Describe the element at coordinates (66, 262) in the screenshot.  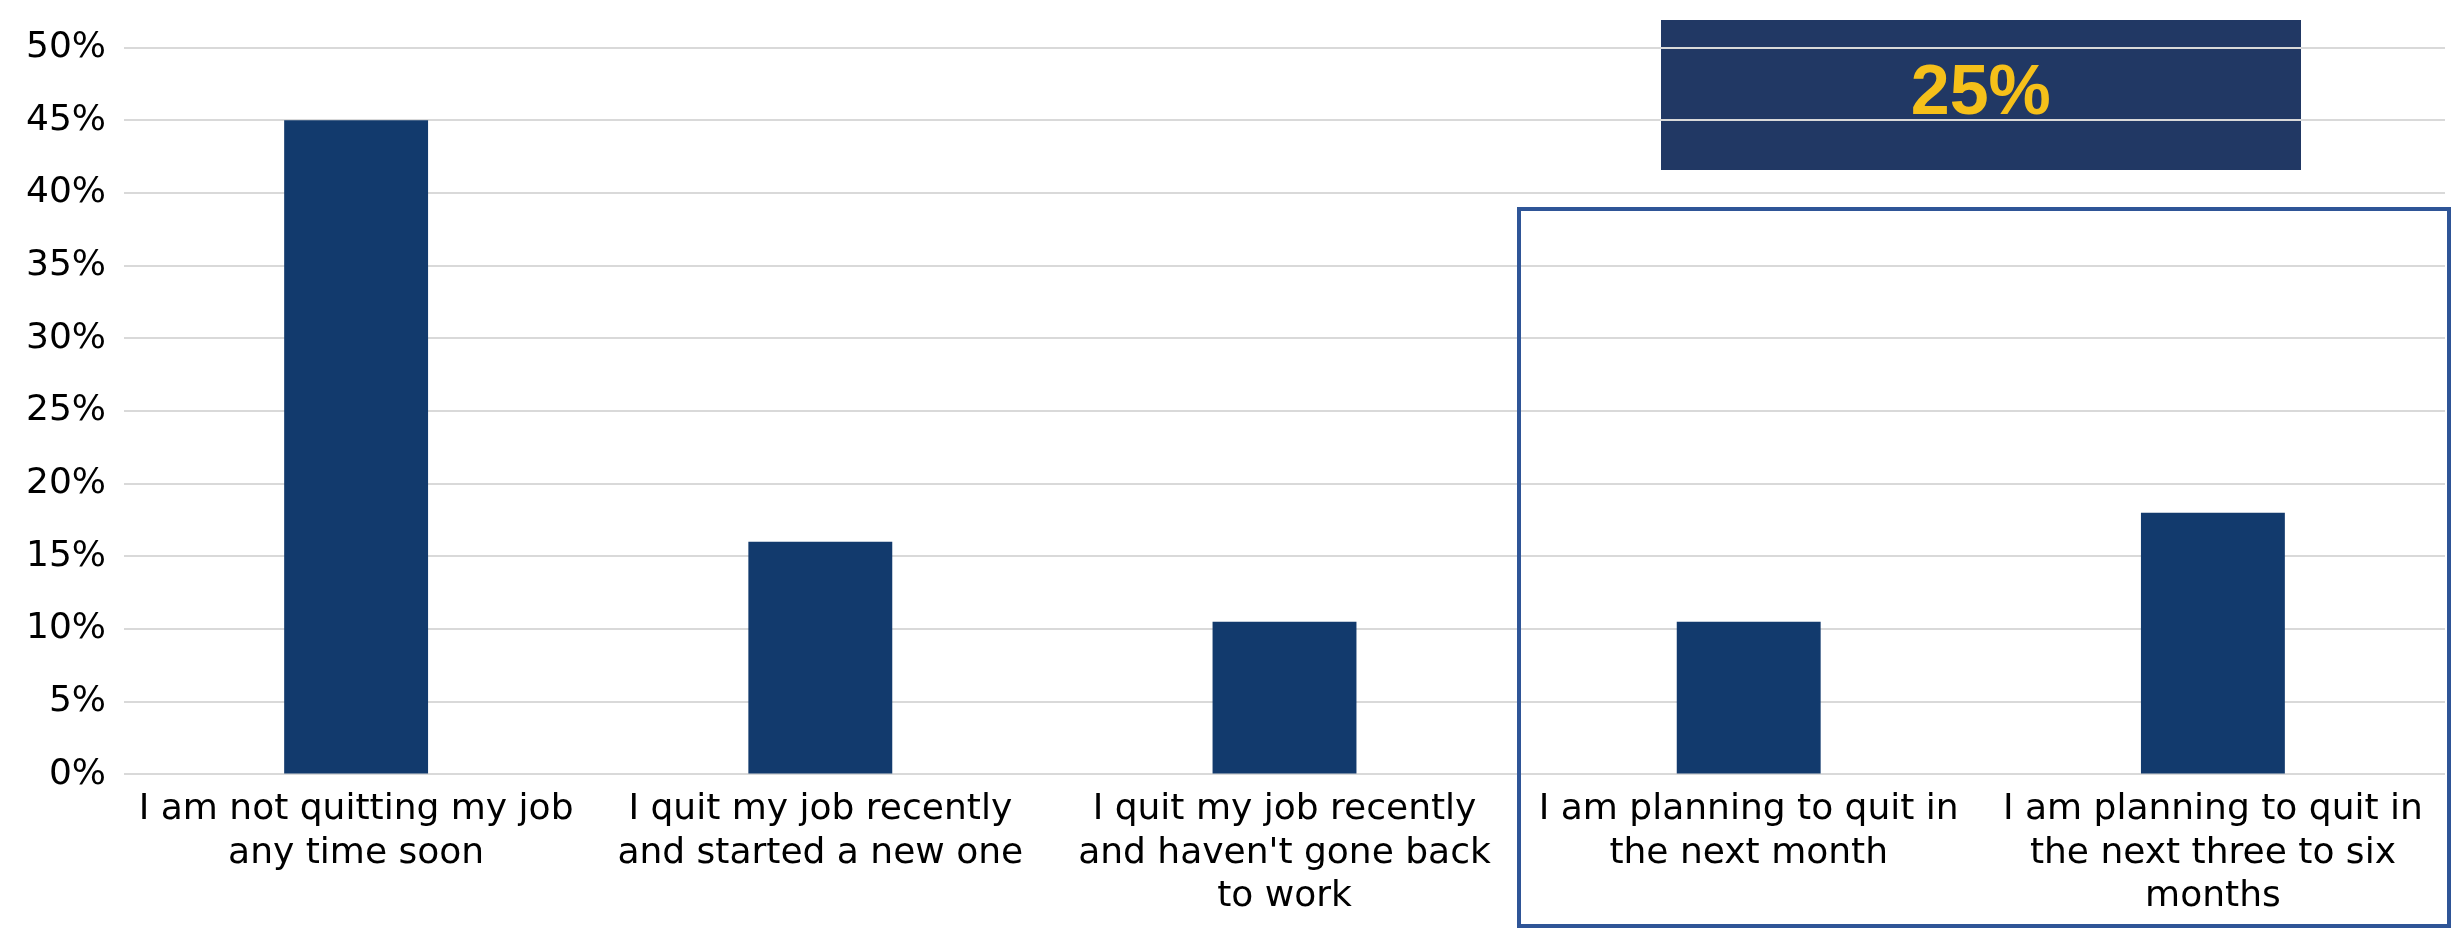
I see `y-tick-label: 35%` at that location.